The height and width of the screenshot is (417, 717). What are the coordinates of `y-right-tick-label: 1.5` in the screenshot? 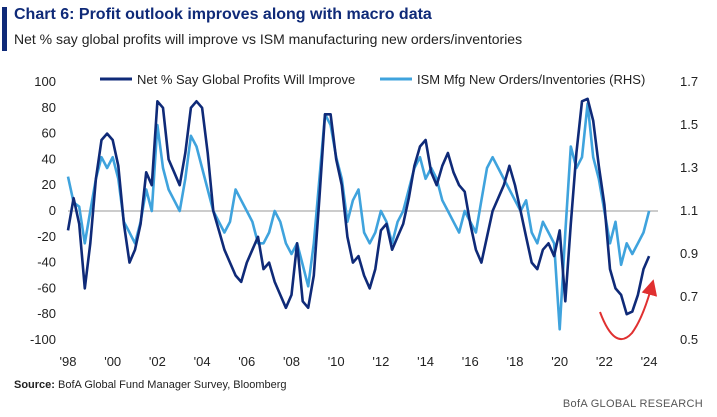 It's located at (689, 124).